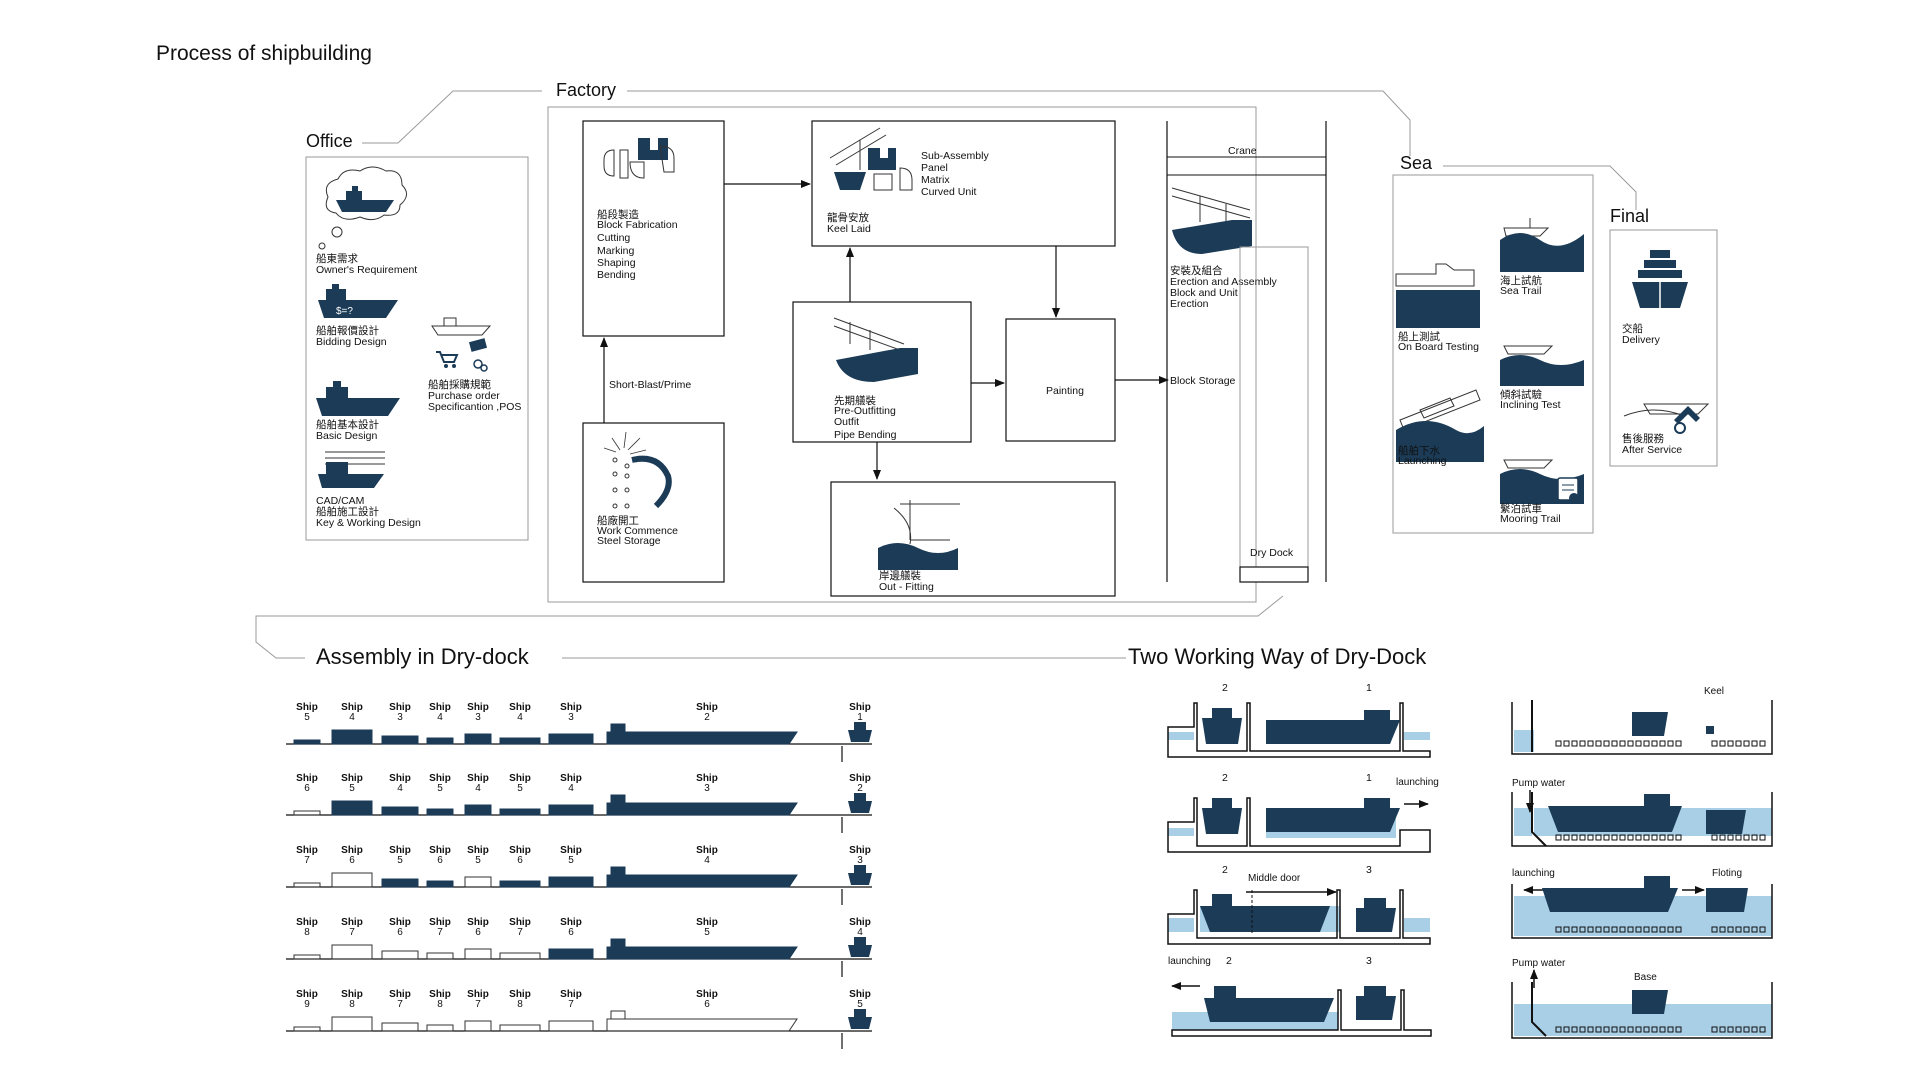 This screenshot has width=1920, height=1085. What do you see at coordinates (337, 258) in the screenshot?
I see `office-item-1-zh: 船東需求` at bounding box center [337, 258].